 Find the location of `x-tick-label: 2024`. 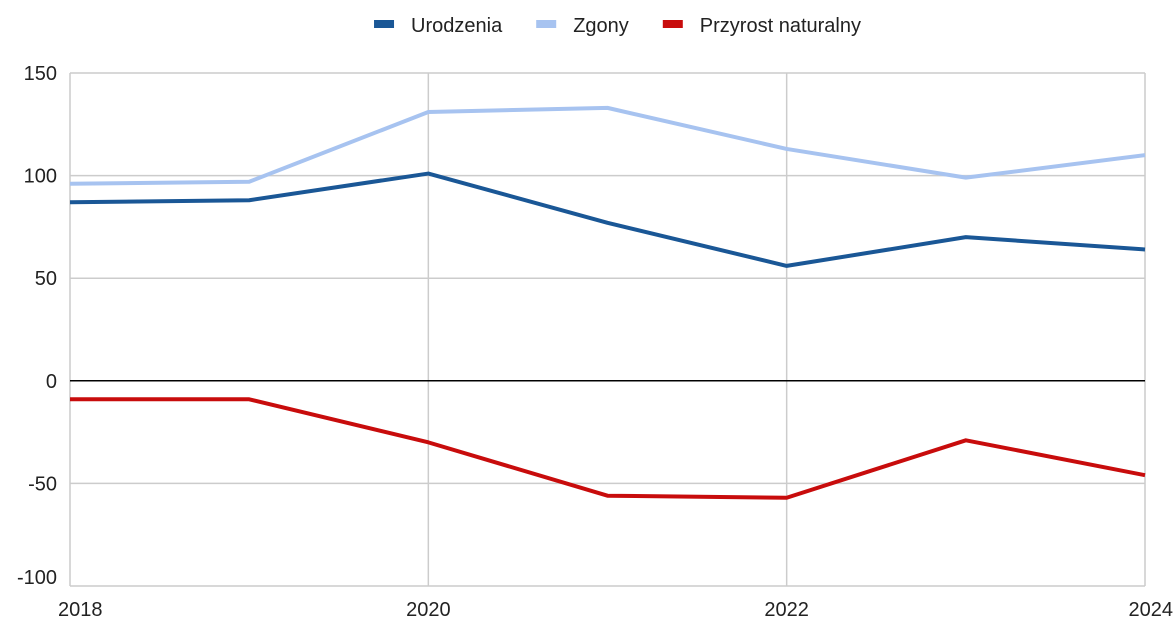

x-tick-label: 2024 is located at coordinates (1151, 609).